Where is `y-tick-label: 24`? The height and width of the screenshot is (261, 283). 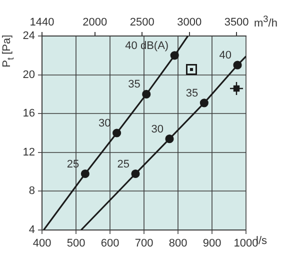 y-tick-label: 24 is located at coordinates (28, 36).